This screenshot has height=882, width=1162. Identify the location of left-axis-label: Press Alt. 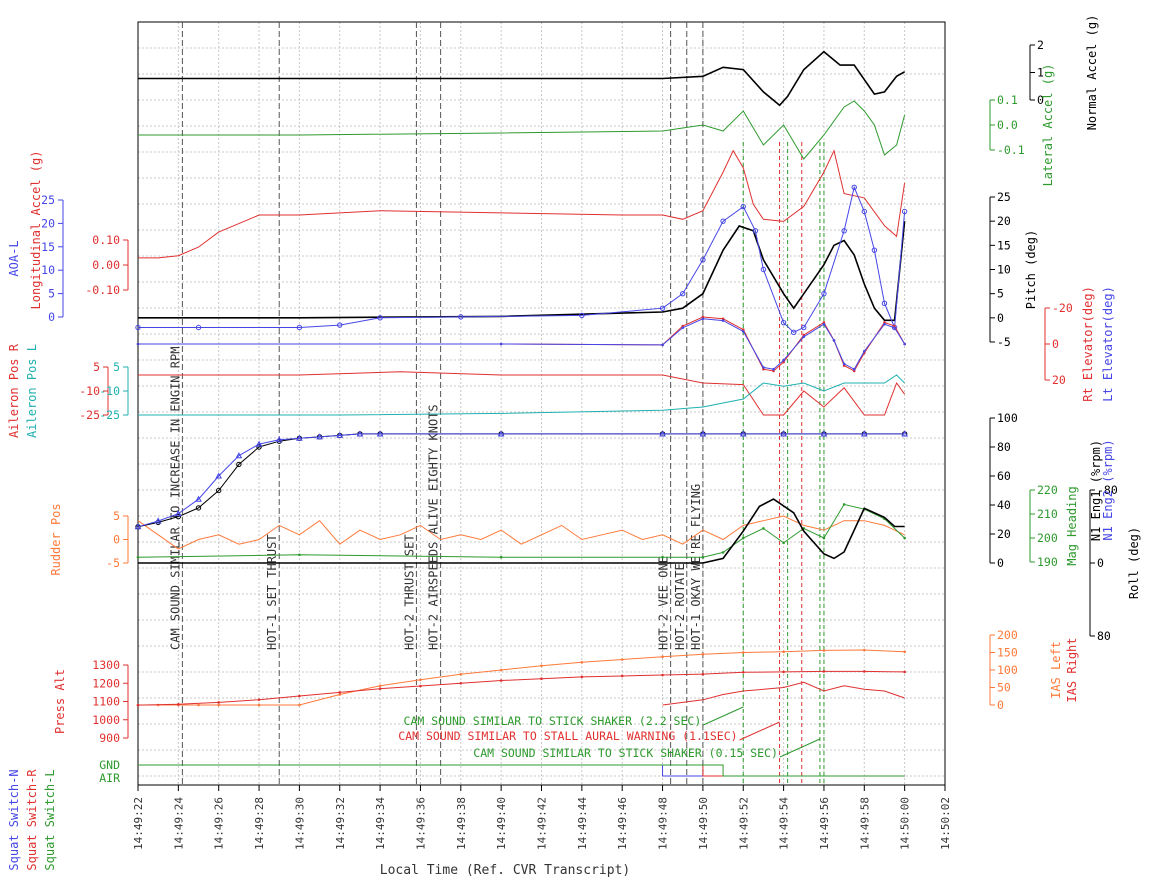
(60, 701).